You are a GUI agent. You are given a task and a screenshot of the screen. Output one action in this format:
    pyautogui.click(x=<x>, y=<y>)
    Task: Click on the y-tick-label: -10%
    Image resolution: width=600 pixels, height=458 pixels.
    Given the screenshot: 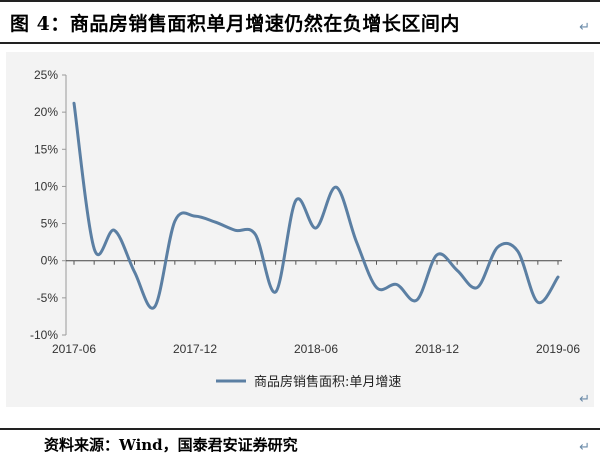 What is the action you would take?
    pyautogui.click(x=44, y=335)
    